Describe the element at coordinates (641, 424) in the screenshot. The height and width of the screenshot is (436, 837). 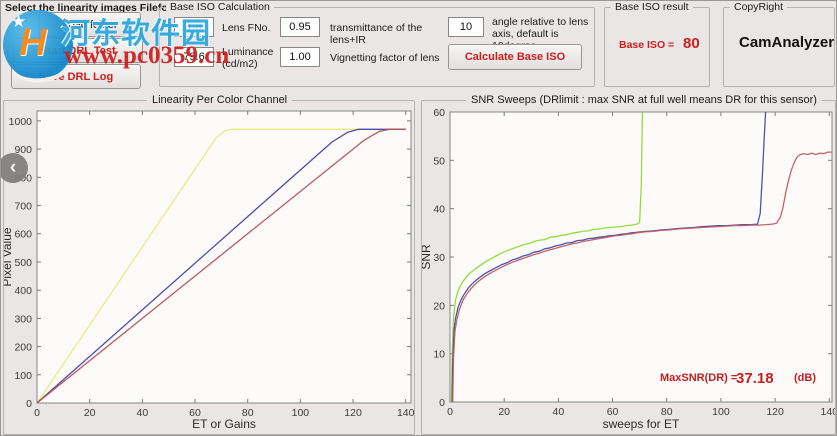
I see `svg-text: sweeps for ET` at that location.